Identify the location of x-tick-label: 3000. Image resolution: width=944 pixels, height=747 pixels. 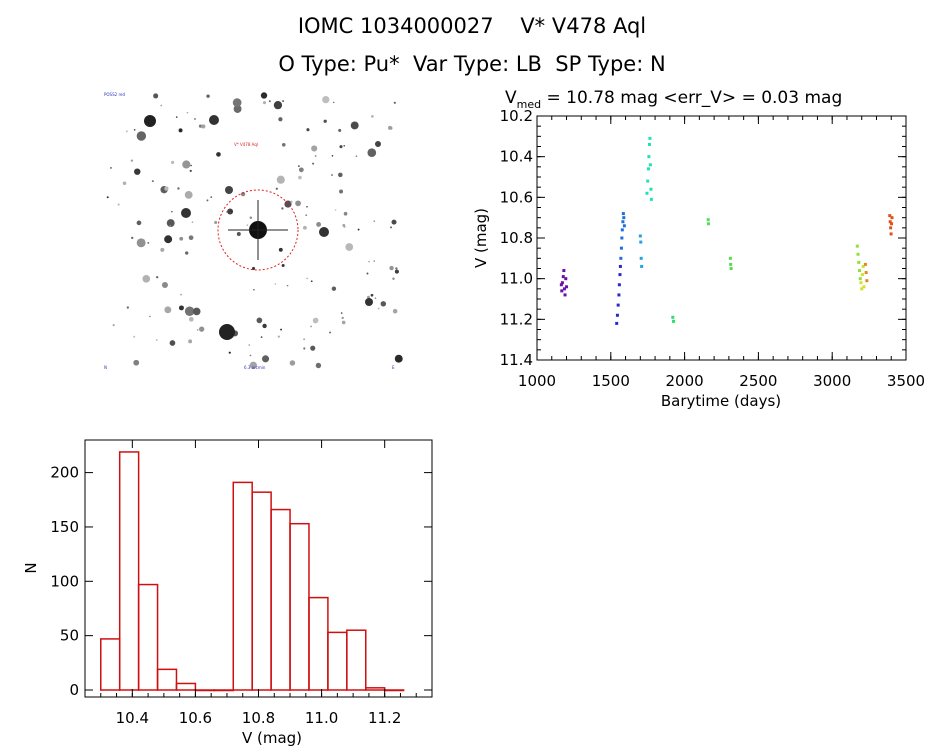
(832, 381).